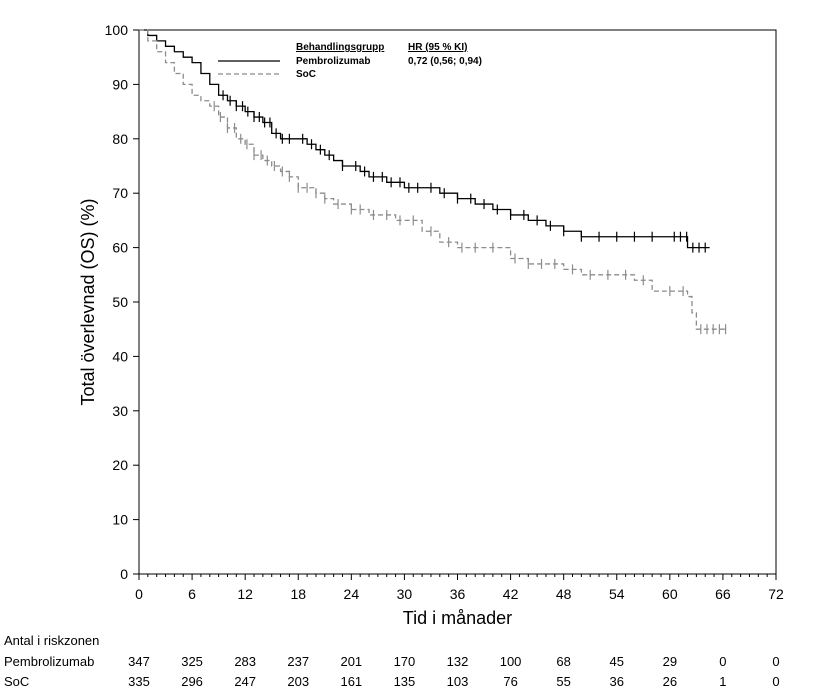  I want to click on at-risk-value: 29, so click(670, 661).